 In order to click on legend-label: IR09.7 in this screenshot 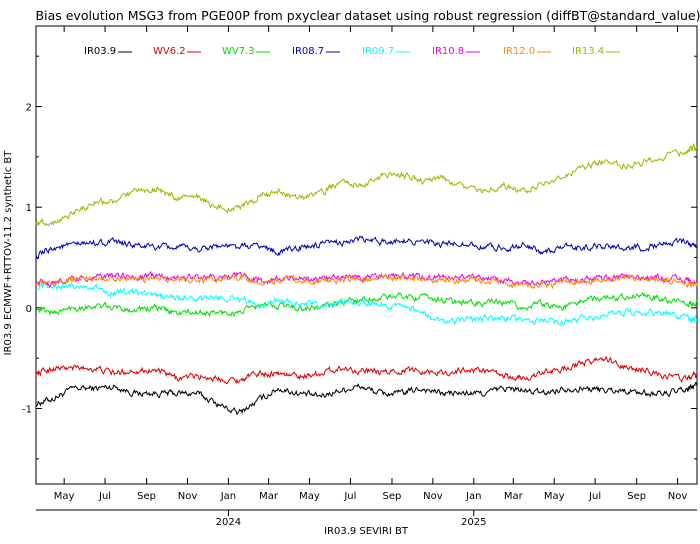, I will do `click(378, 51)`.